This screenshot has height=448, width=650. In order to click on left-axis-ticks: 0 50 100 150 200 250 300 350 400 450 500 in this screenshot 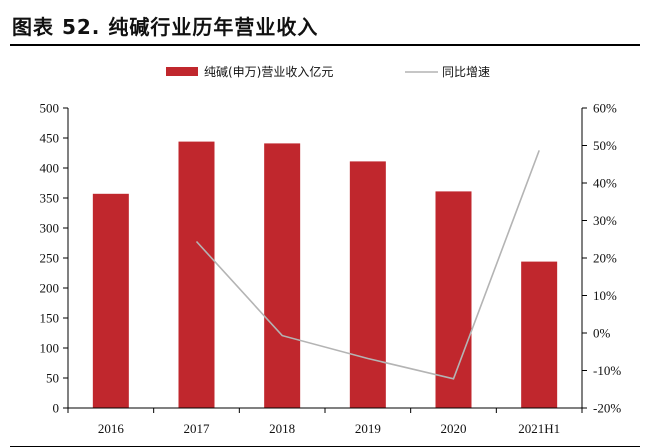, I will do `click(54, 258)`.